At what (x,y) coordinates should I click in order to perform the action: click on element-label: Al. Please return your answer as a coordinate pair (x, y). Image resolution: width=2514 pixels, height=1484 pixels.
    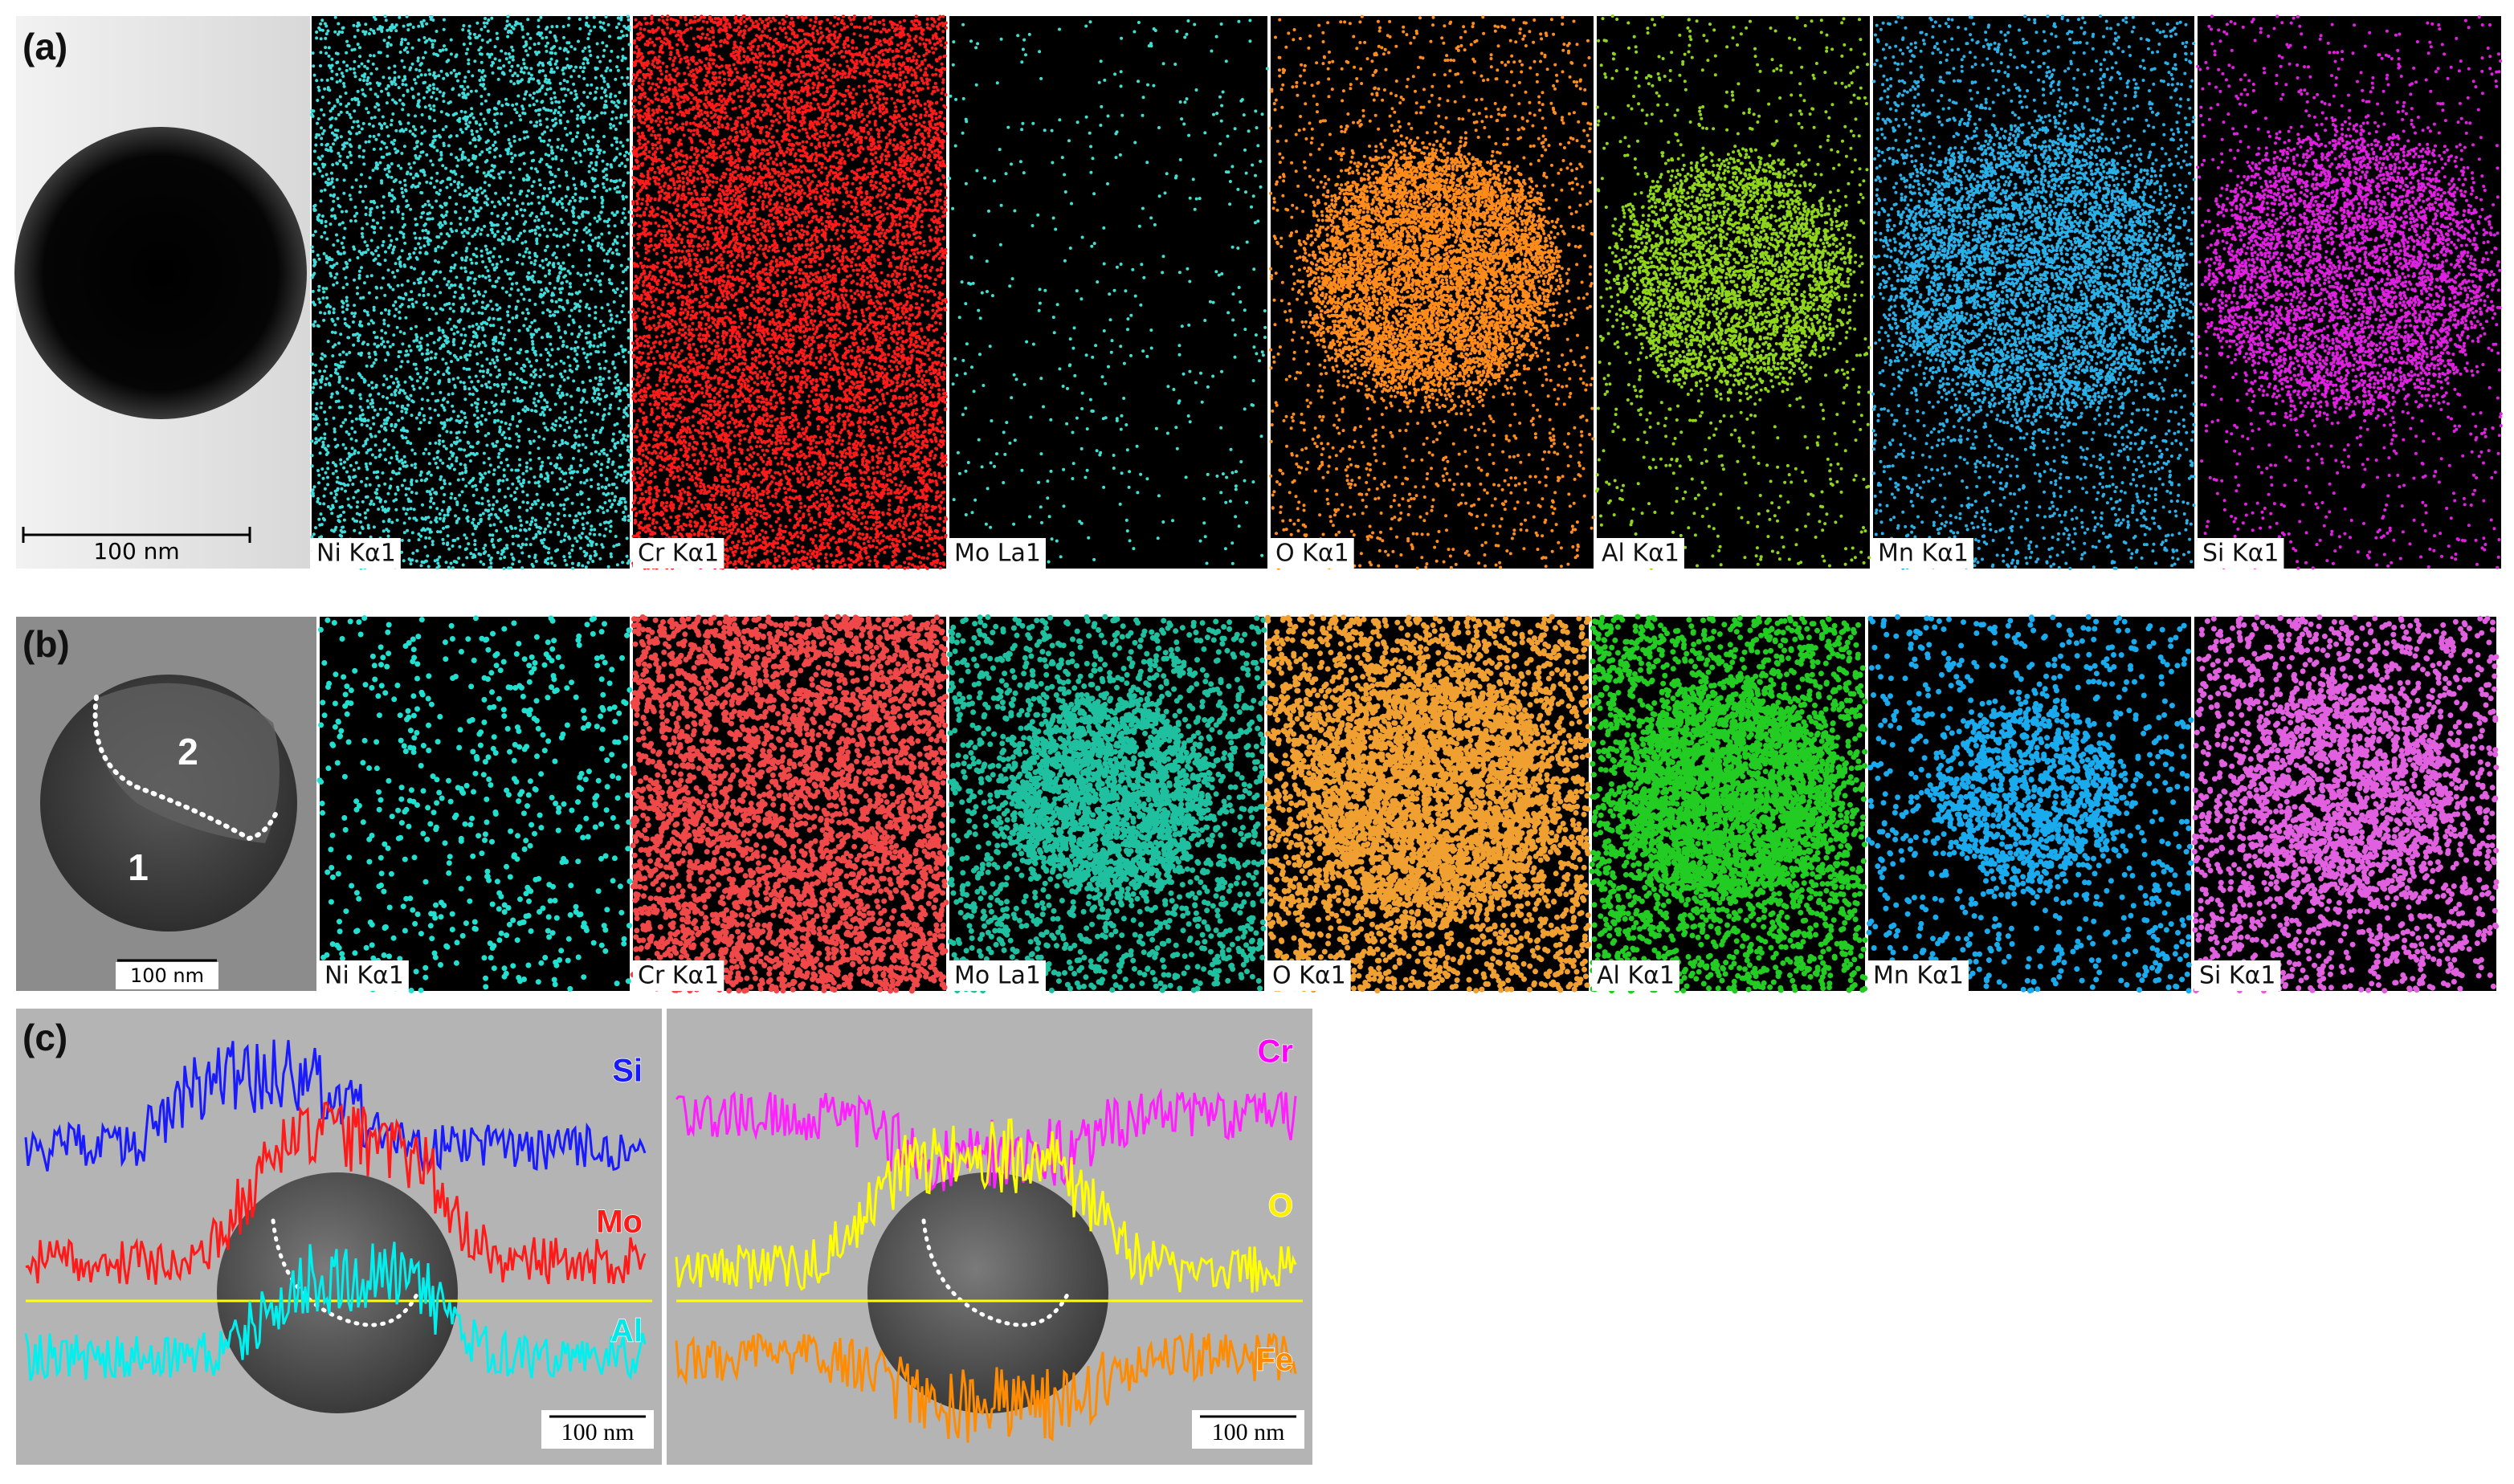
    Looking at the image, I should click on (626, 1331).